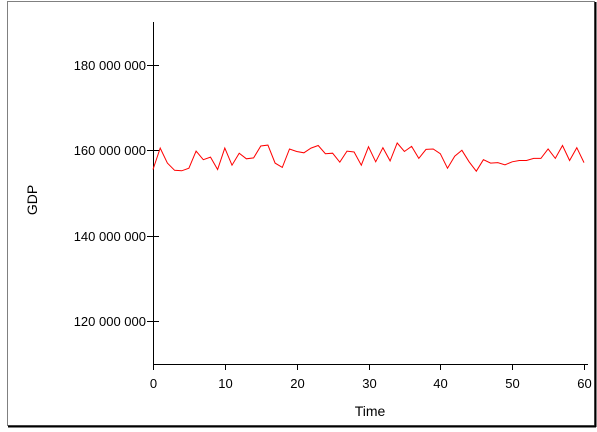  What do you see at coordinates (110, 236) in the screenshot?
I see `y-tick-label: 140 000 000` at bounding box center [110, 236].